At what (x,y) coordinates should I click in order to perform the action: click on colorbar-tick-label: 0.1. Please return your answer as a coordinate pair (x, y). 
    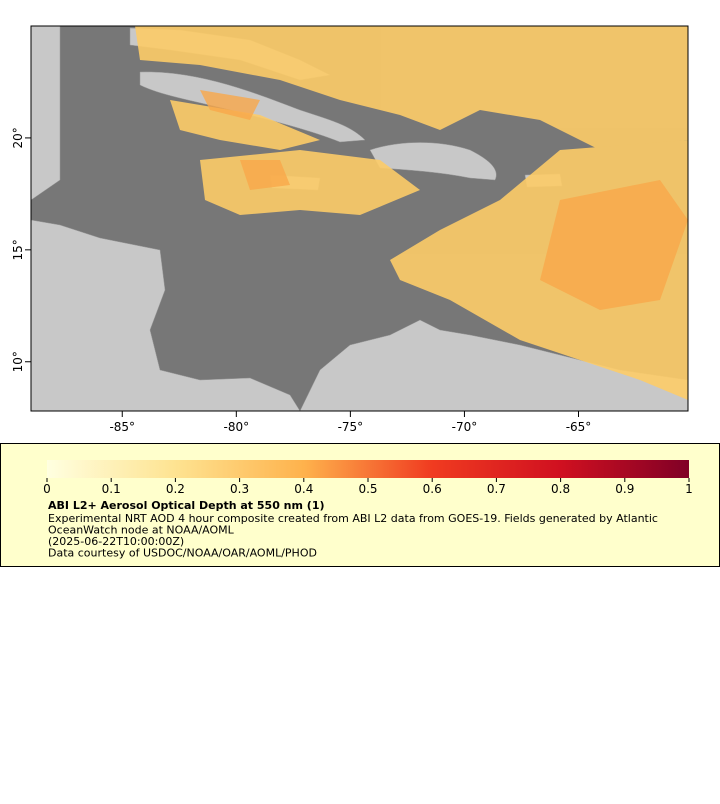
    Looking at the image, I should click on (111, 489).